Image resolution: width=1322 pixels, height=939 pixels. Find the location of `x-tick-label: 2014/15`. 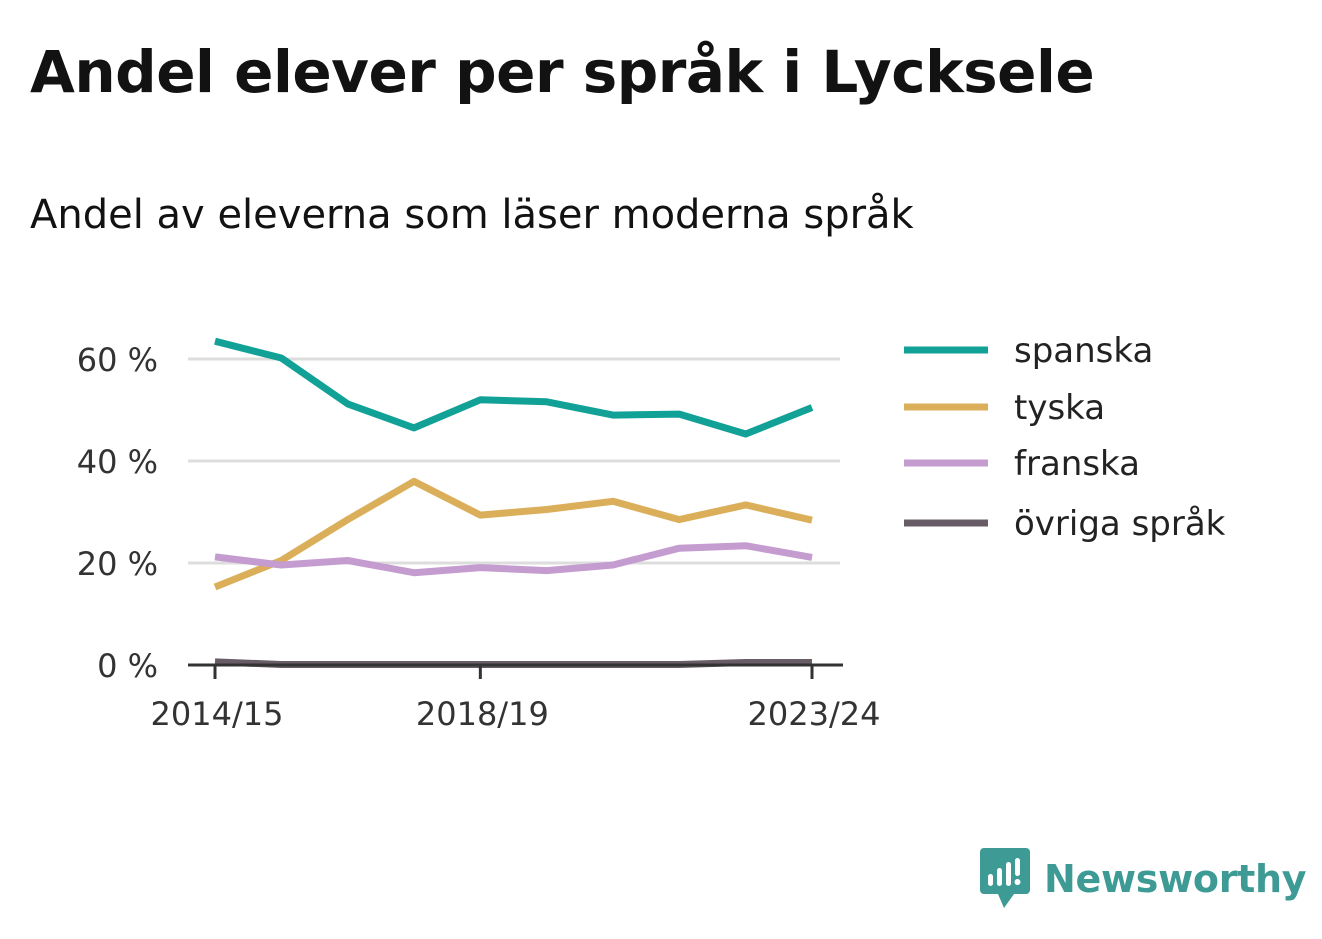

x-tick-label: 2014/15 is located at coordinates (217, 714).